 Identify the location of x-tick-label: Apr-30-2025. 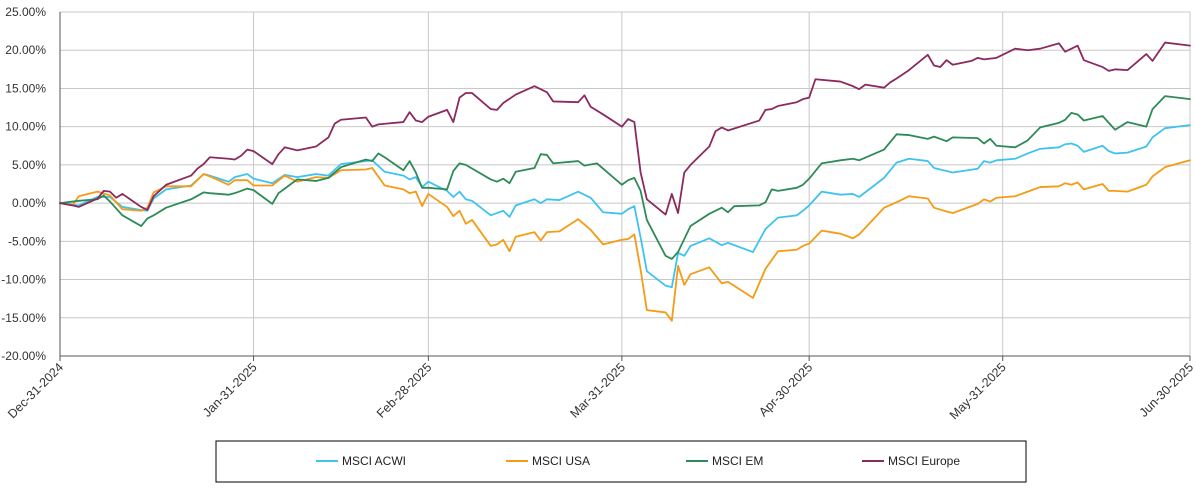
(785, 389).